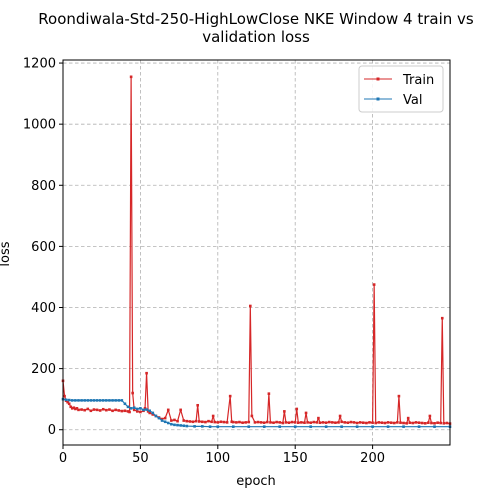  Describe the element at coordinates (256, 37) in the screenshot. I see `chart-title-line2: validation loss` at that location.